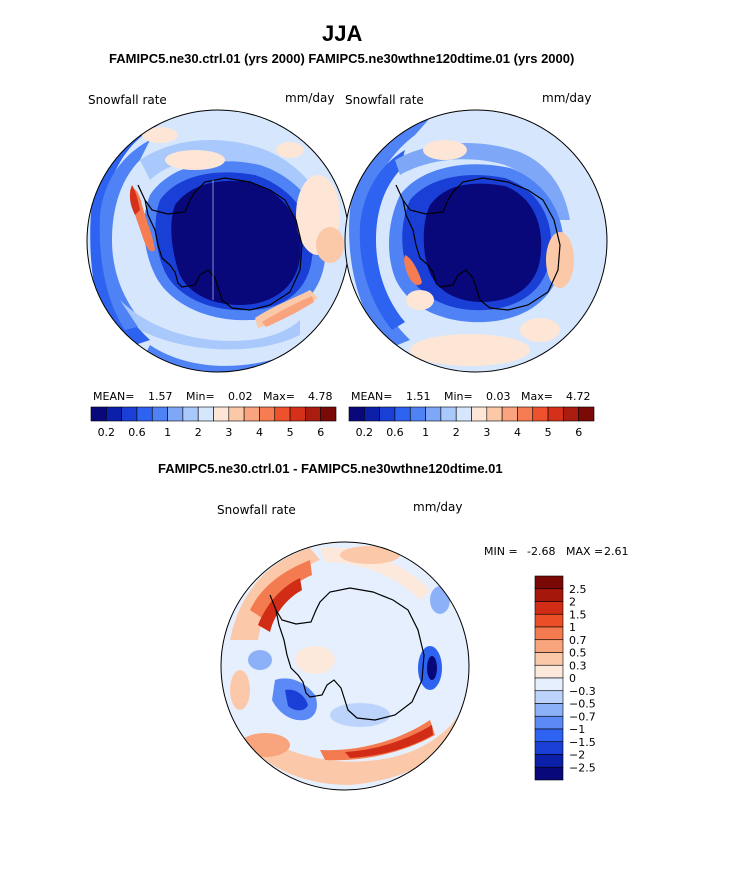 This screenshot has width=733, height=882. What do you see at coordinates (578, 589) in the screenshot?
I see `colorbar-tick-label: 2.5` at bounding box center [578, 589].